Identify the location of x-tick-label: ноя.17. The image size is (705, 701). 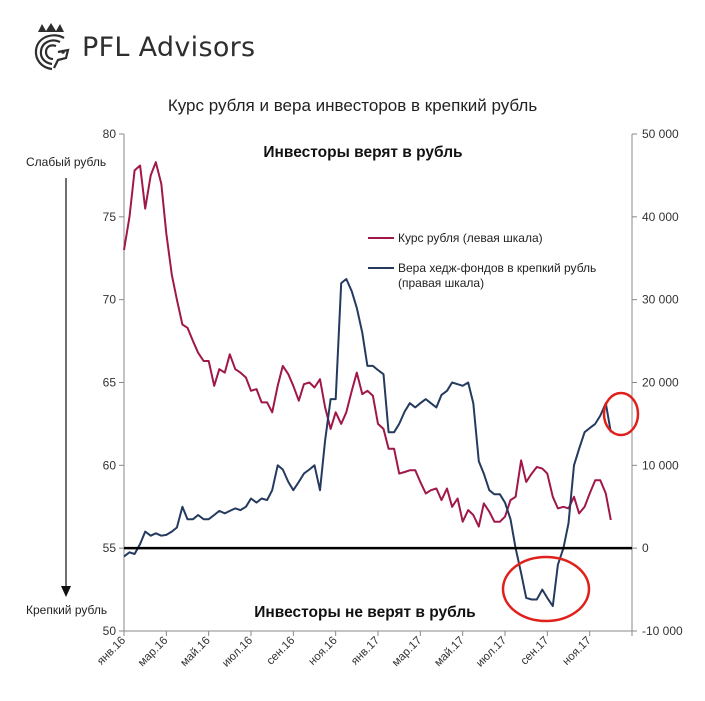
(577, 651).